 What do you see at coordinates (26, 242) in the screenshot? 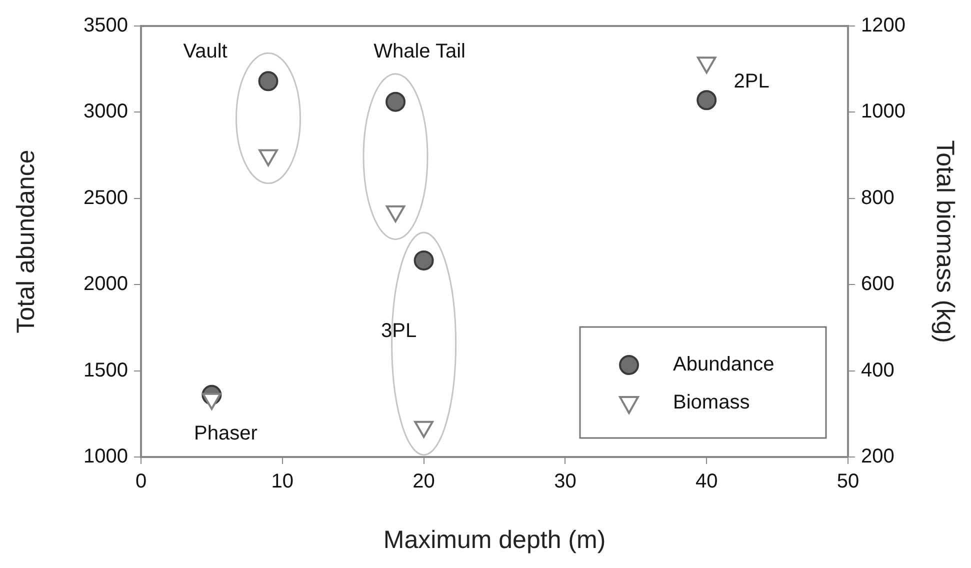
I see `y-axis-title: Total abundance` at bounding box center [26, 242].